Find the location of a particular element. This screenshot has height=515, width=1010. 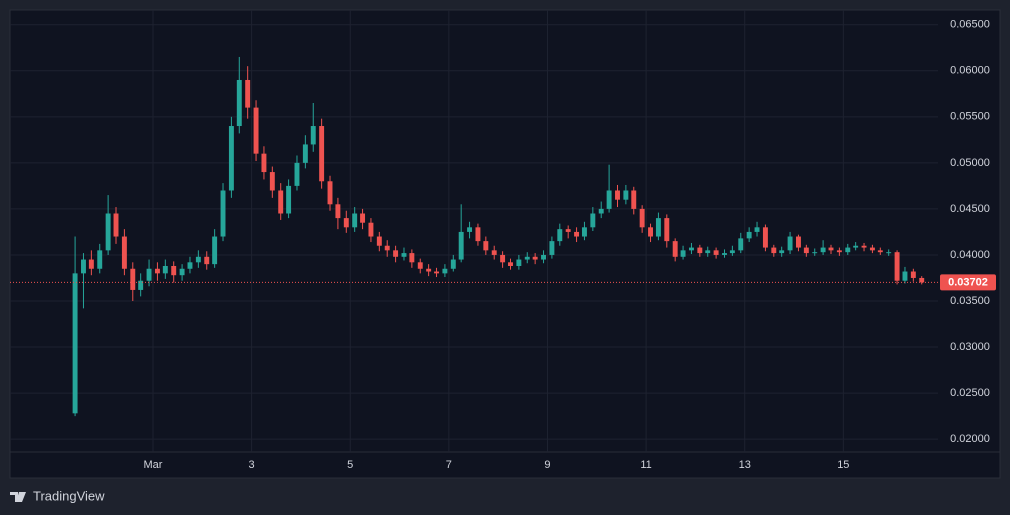

logo: TradingView is located at coordinates (57, 495).